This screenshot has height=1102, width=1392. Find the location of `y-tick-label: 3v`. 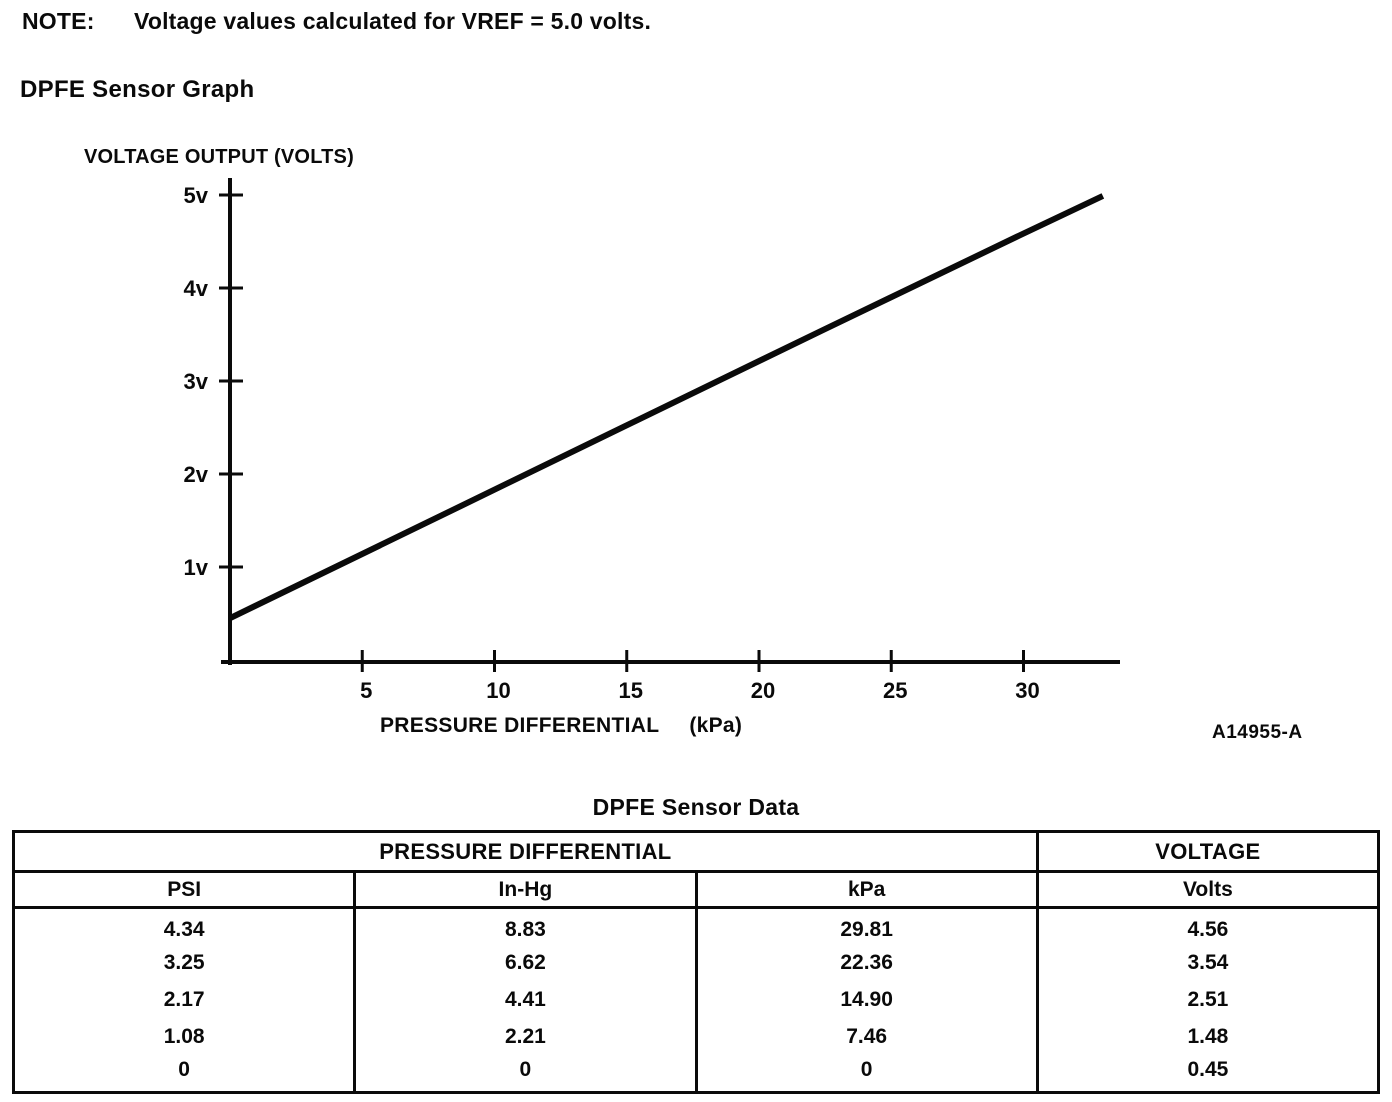

y-tick-label: 3v is located at coordinates (196, 381).